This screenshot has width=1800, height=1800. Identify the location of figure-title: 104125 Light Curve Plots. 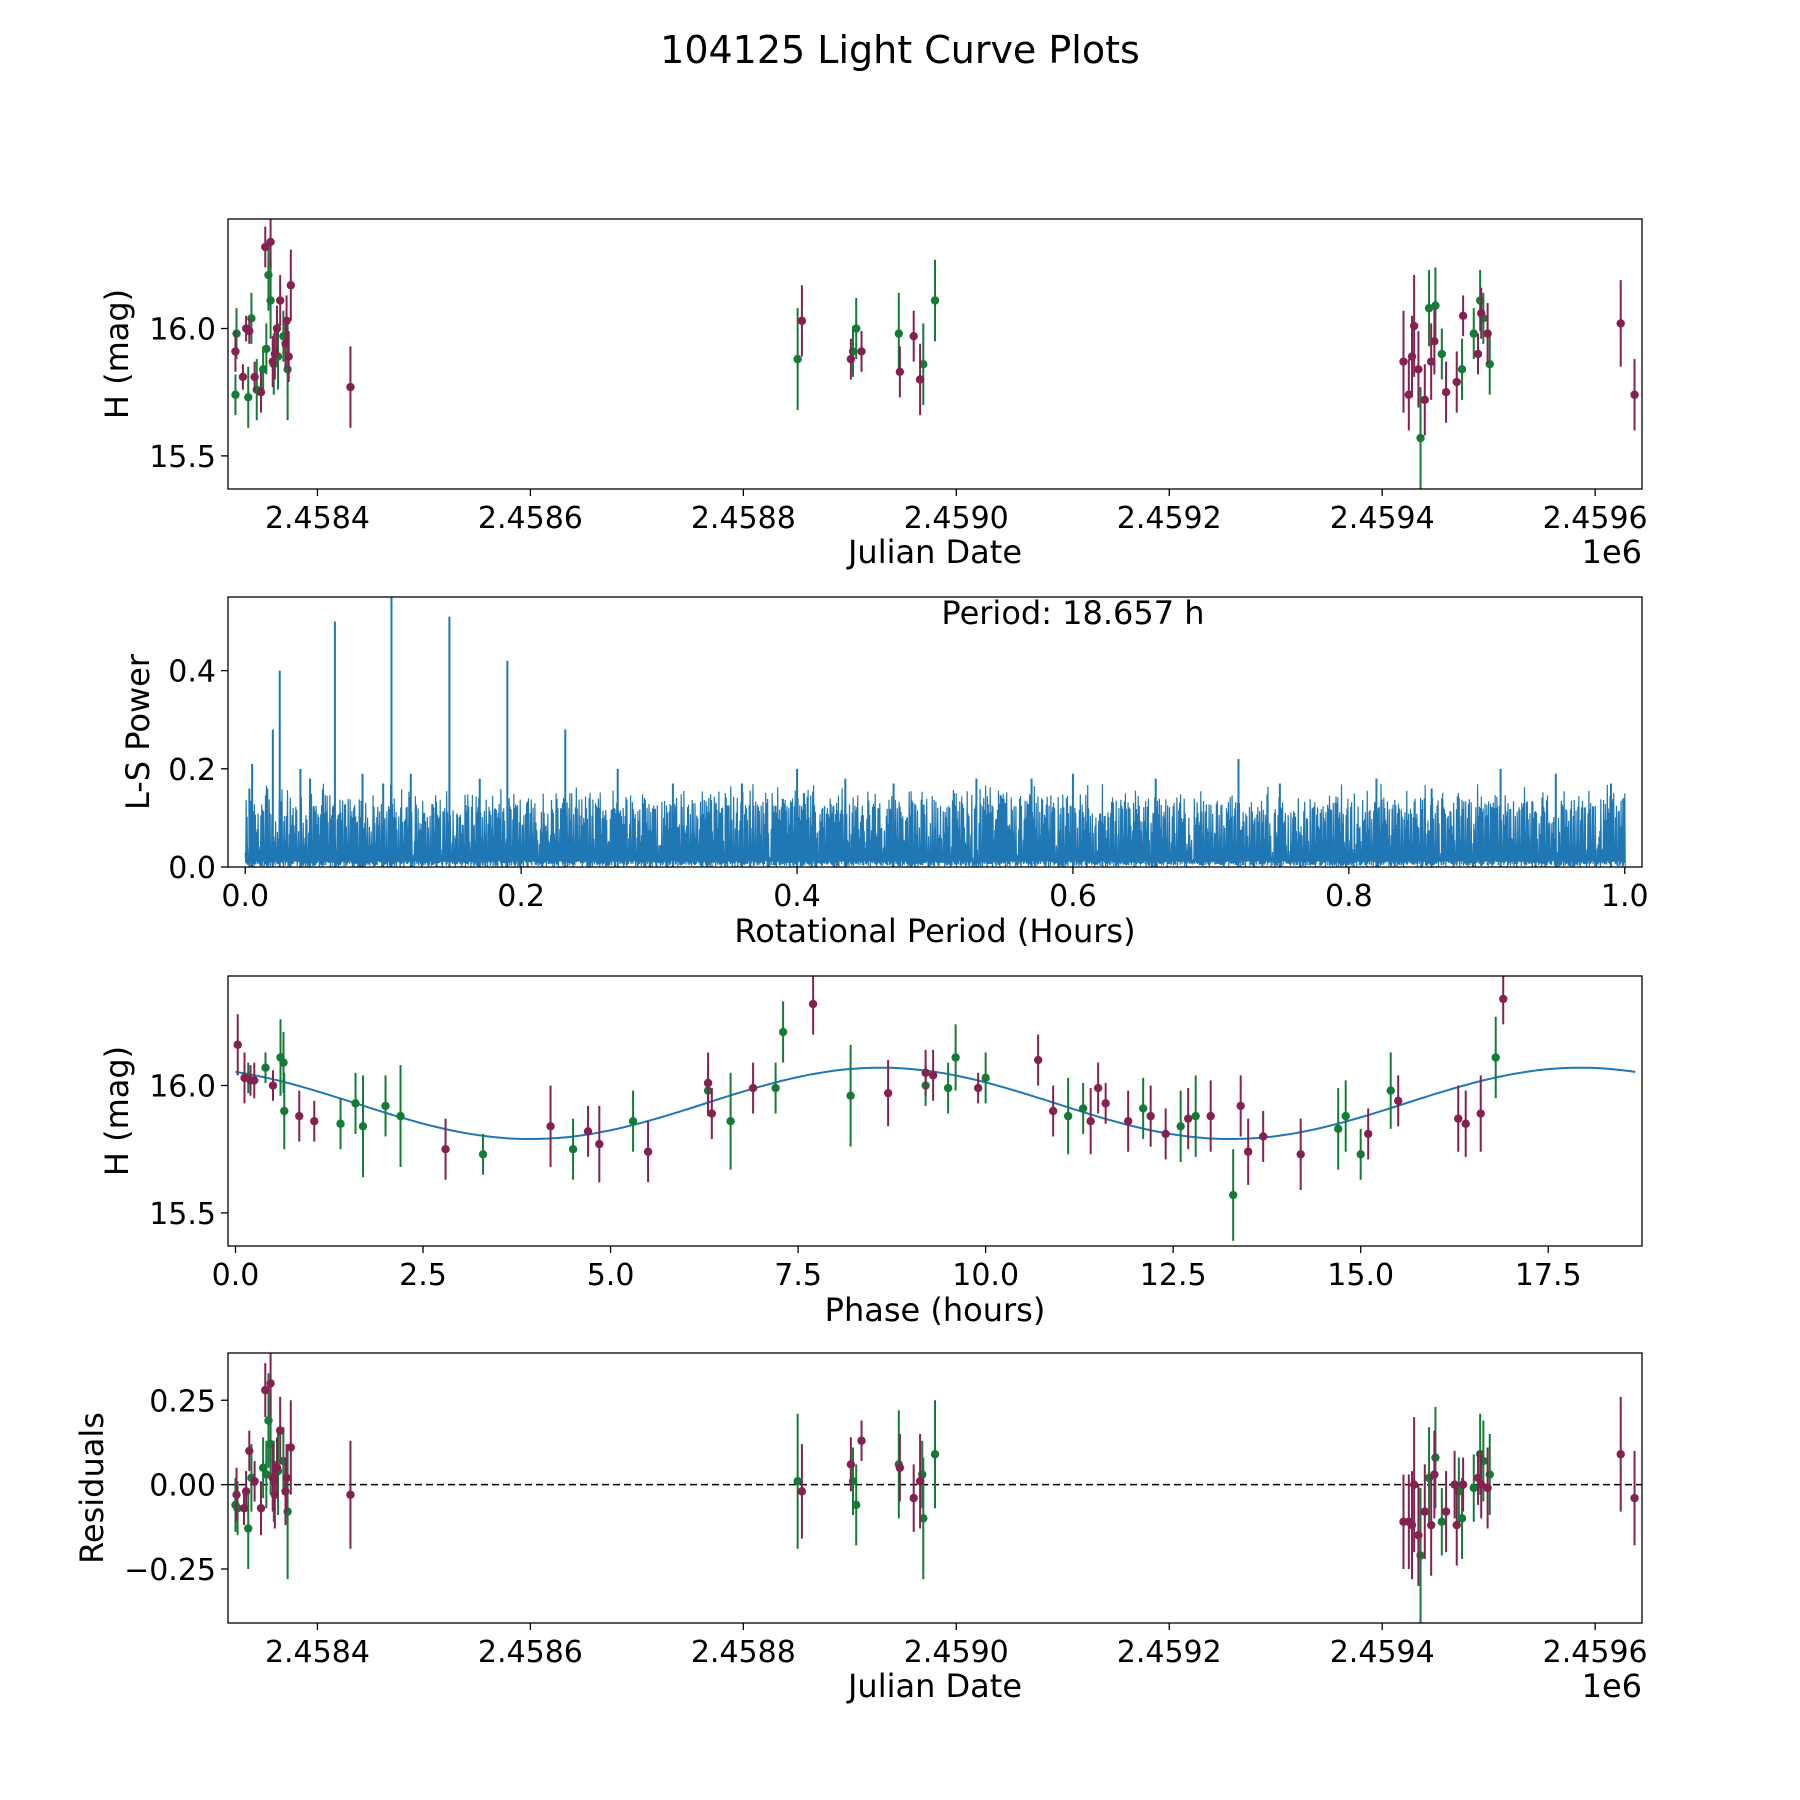
(900, 50).